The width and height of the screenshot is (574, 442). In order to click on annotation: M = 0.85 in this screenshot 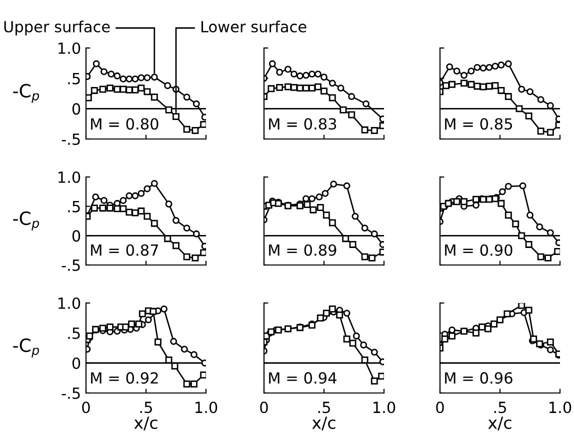, I will do `click(478, 124)`.